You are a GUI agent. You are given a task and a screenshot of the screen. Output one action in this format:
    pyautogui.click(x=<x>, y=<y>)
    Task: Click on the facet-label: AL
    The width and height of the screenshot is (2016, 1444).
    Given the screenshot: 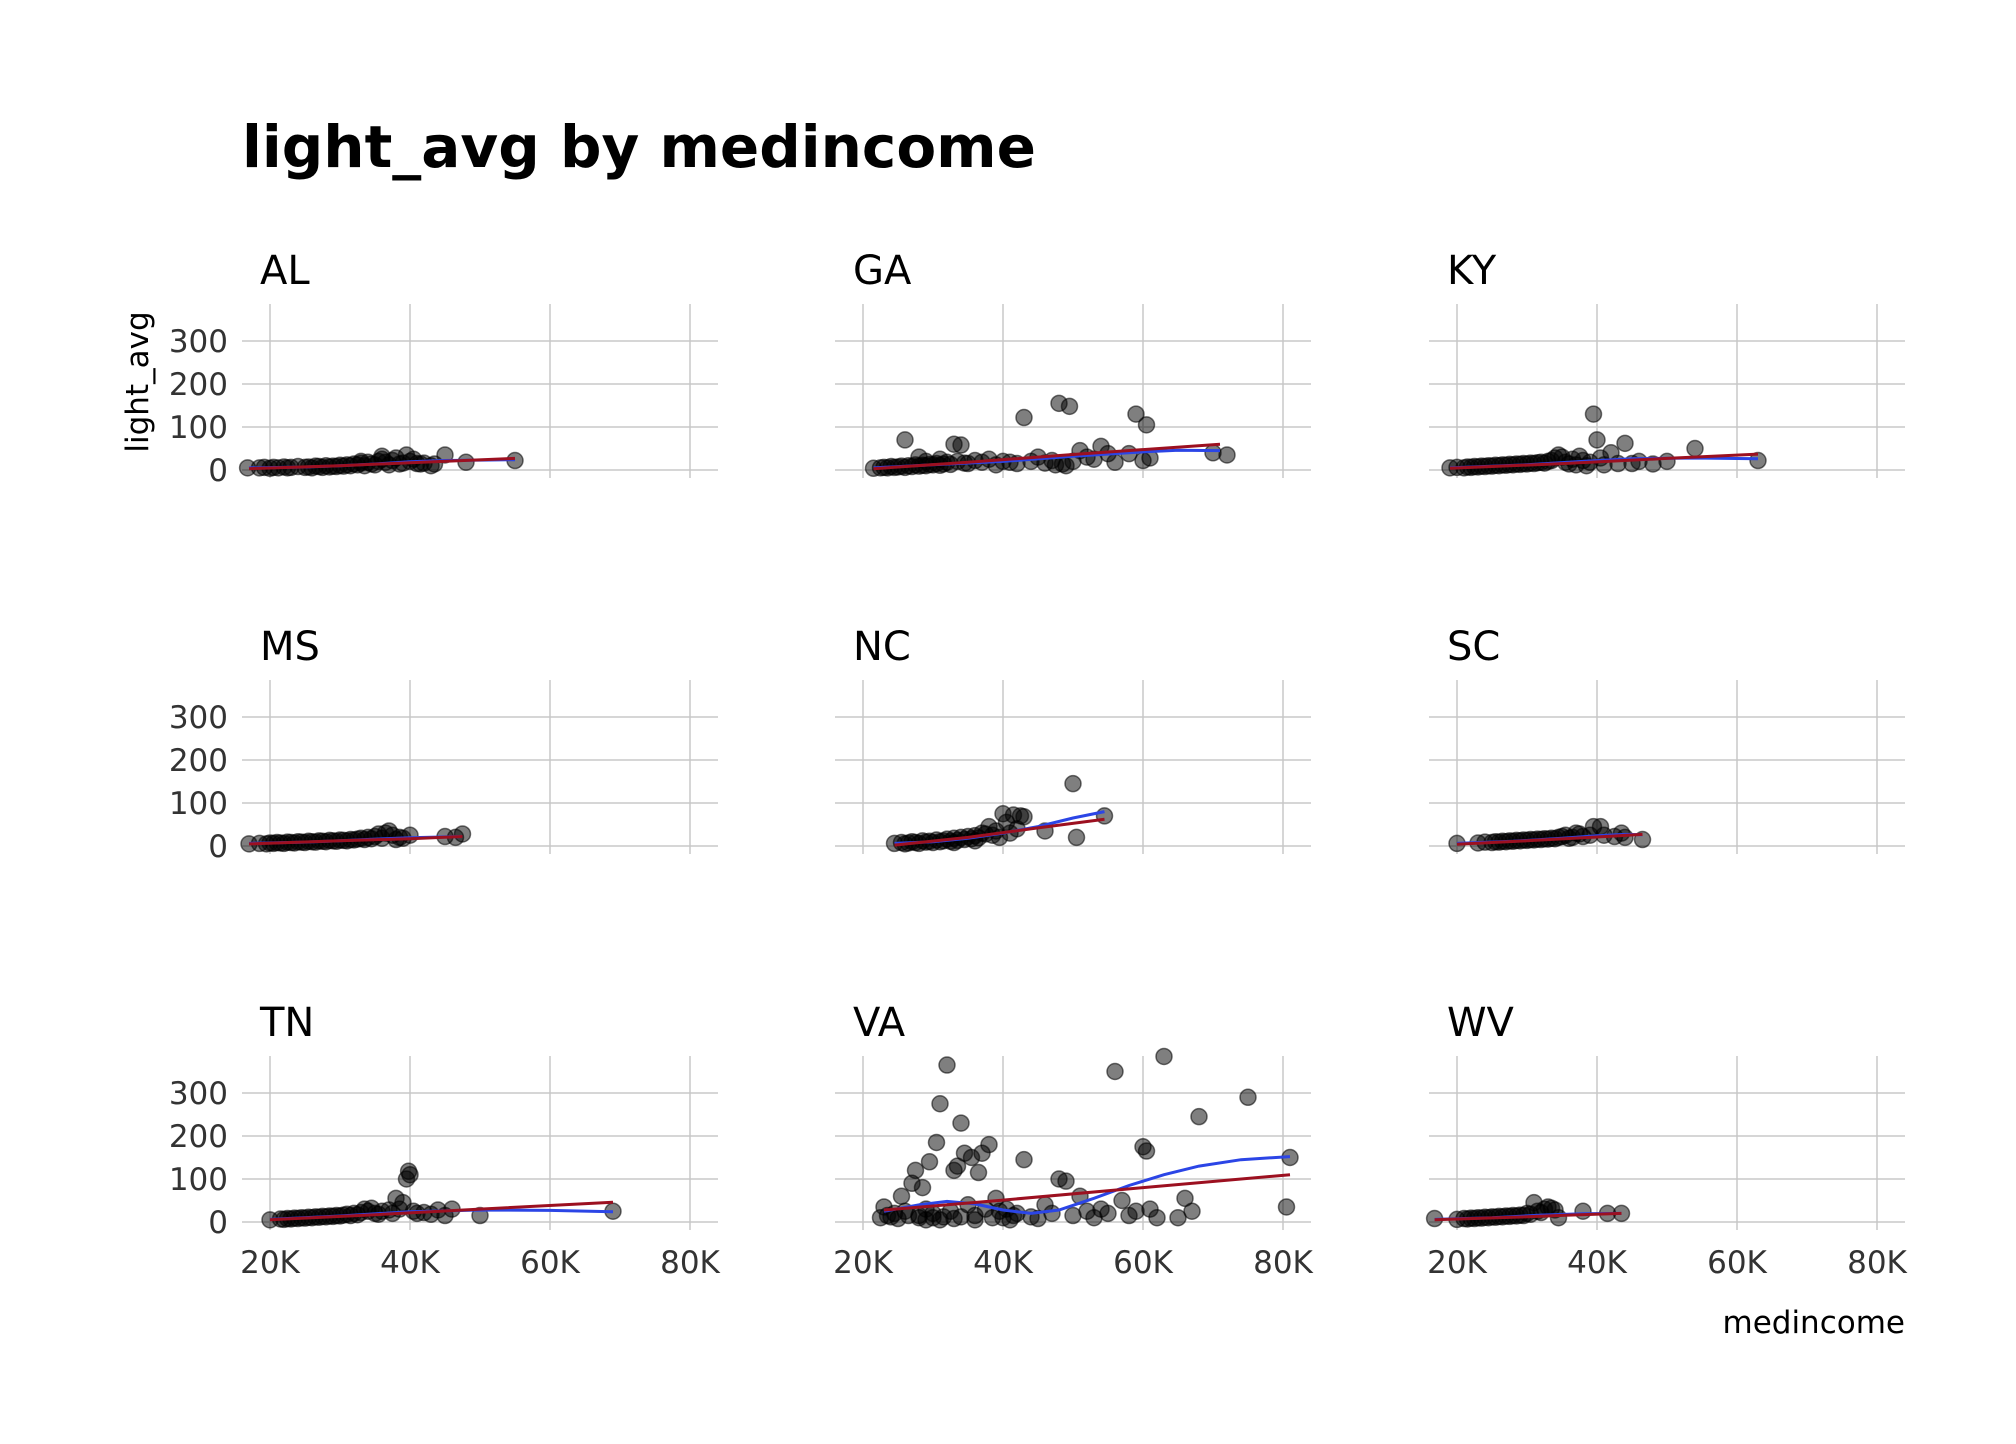 What is the action you would take?
    pyautogui.click(x=285, y=271)
    